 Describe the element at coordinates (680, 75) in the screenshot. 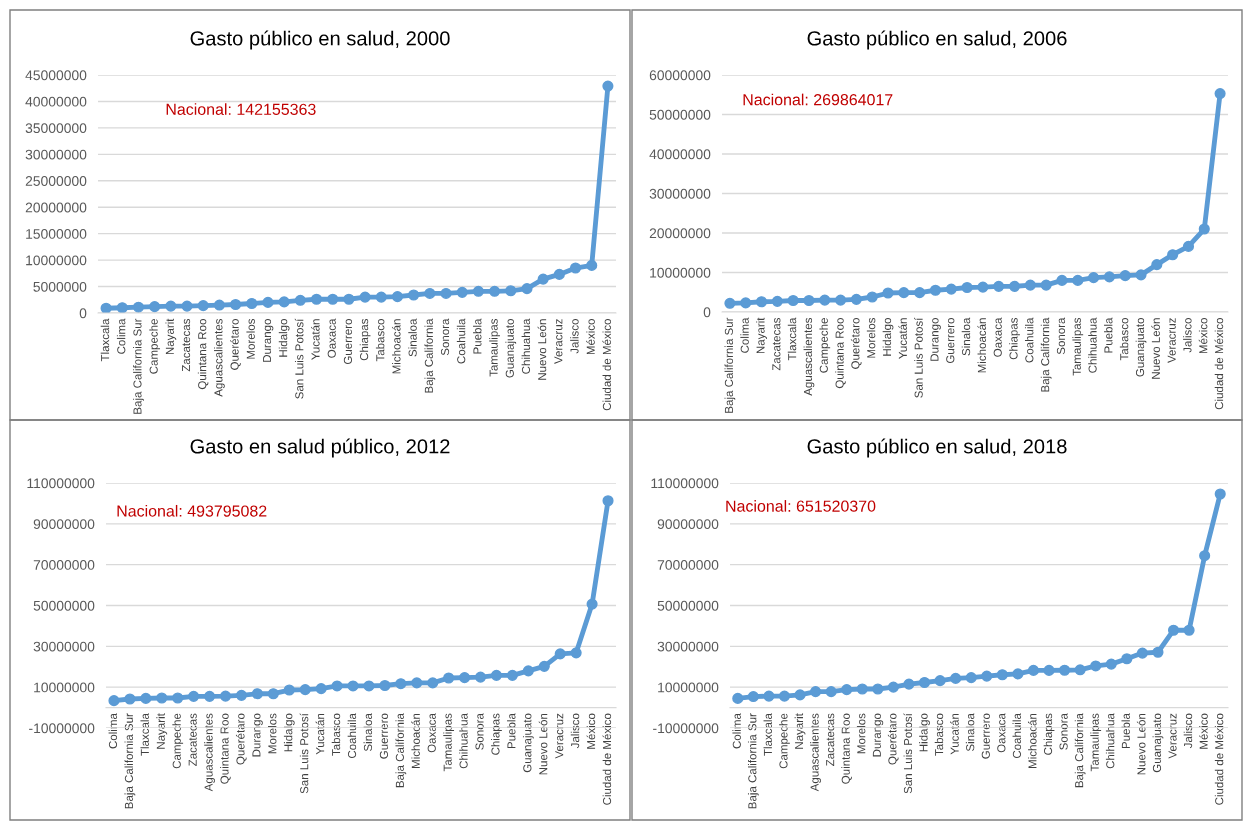

I see `y-tick-label: 60000000` at that location.